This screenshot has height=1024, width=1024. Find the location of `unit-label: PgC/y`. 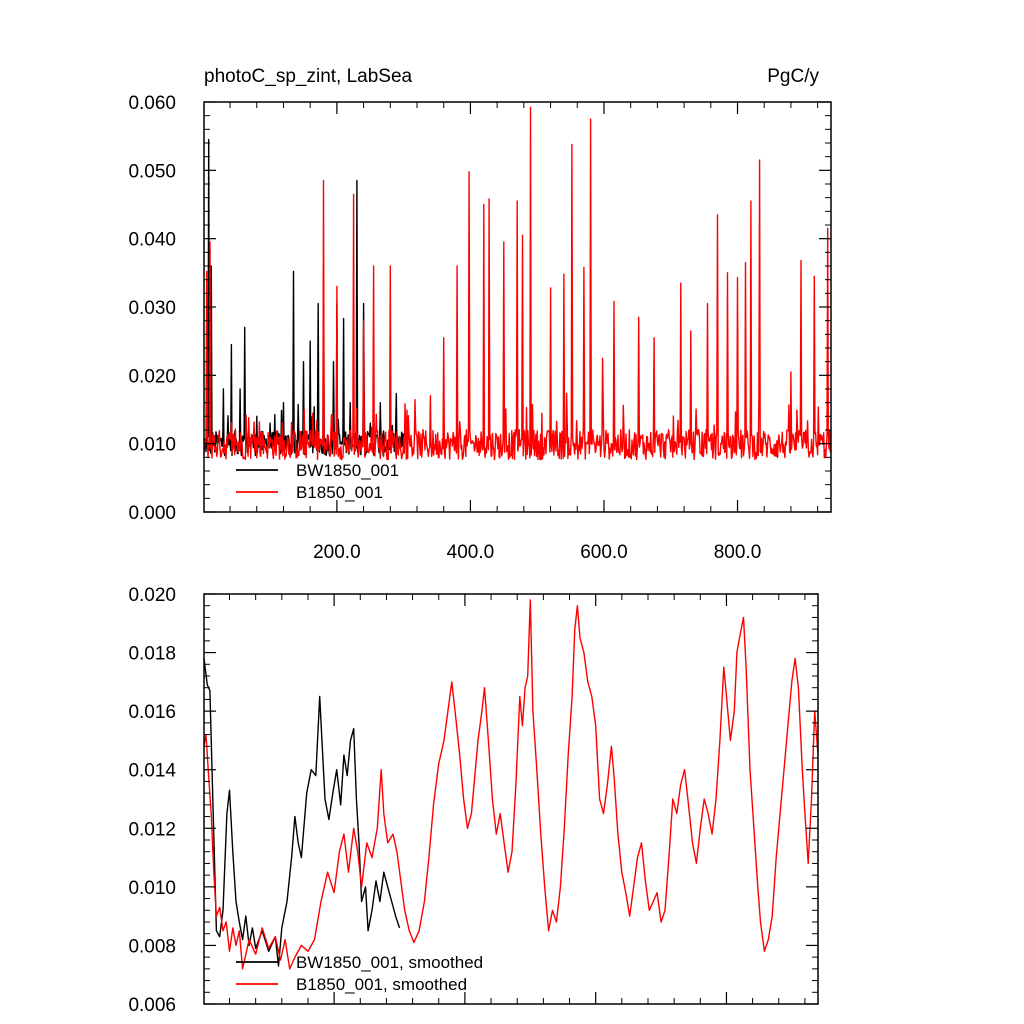

unit-label: PgC/y is located at coordinates (793, 76).